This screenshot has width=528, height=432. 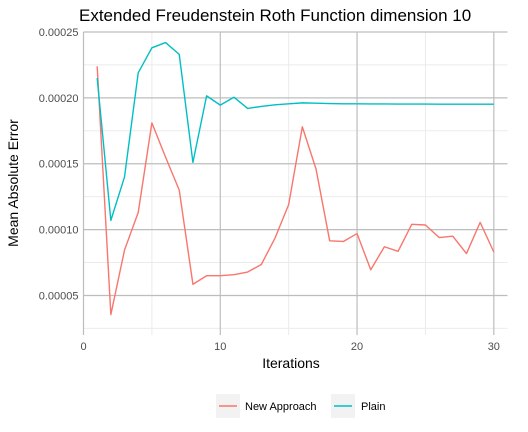 I want to click on y-axis-label: Mean Absolute Error, so click(x=13, y=183).